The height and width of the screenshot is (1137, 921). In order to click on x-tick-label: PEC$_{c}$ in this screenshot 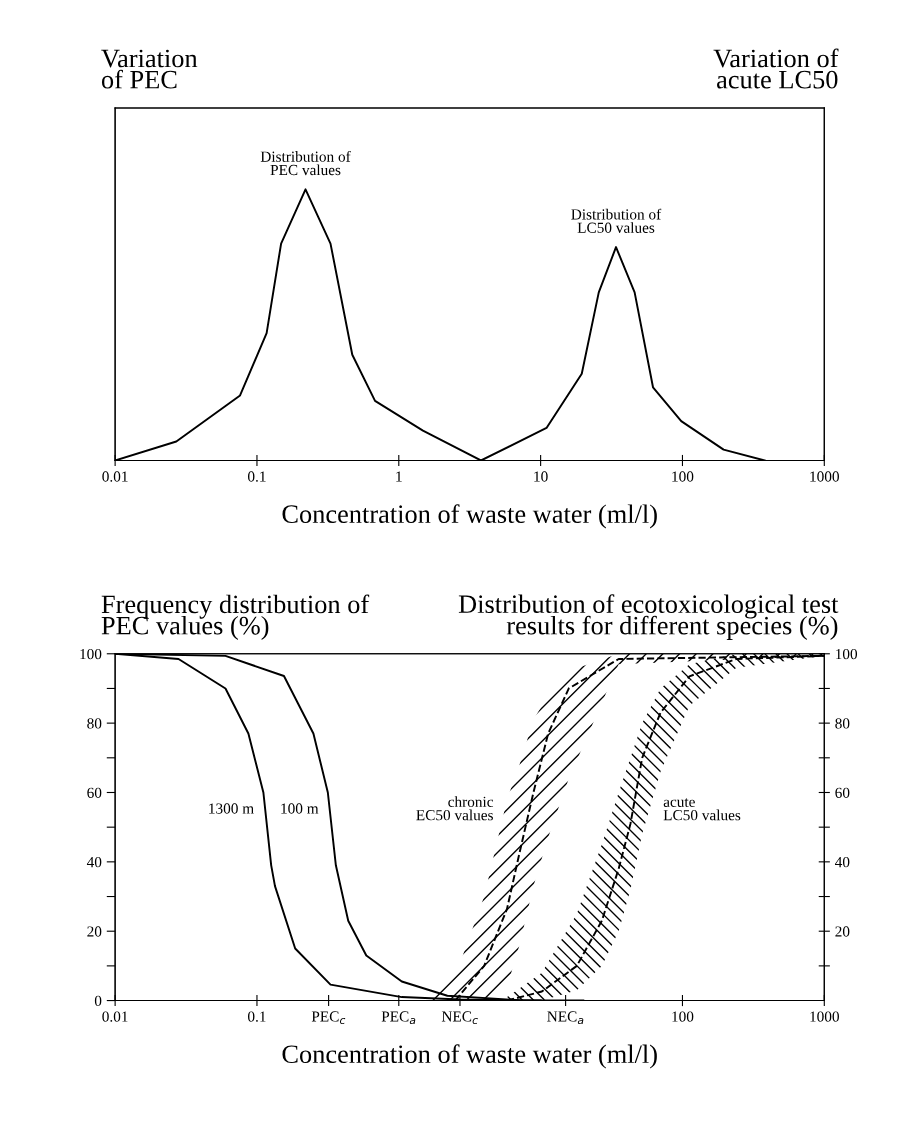, I will do `click(328, 1018)`.